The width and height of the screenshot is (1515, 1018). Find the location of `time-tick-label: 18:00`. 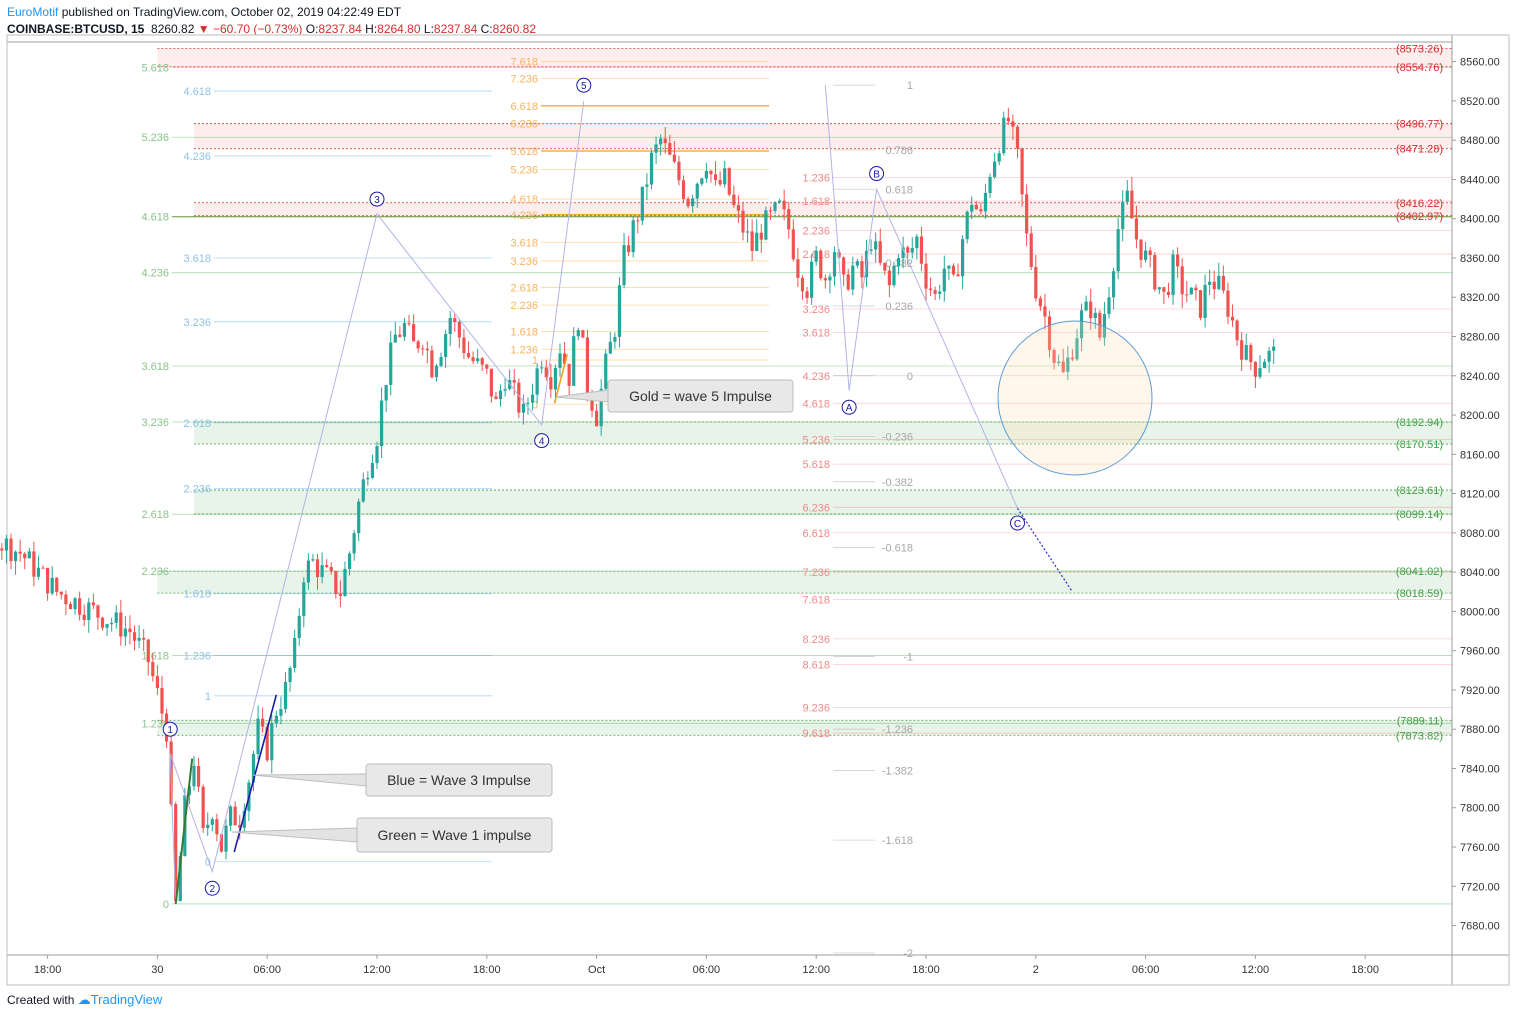

time-tick-label: 18:00 is located at coordinates (926, 970).